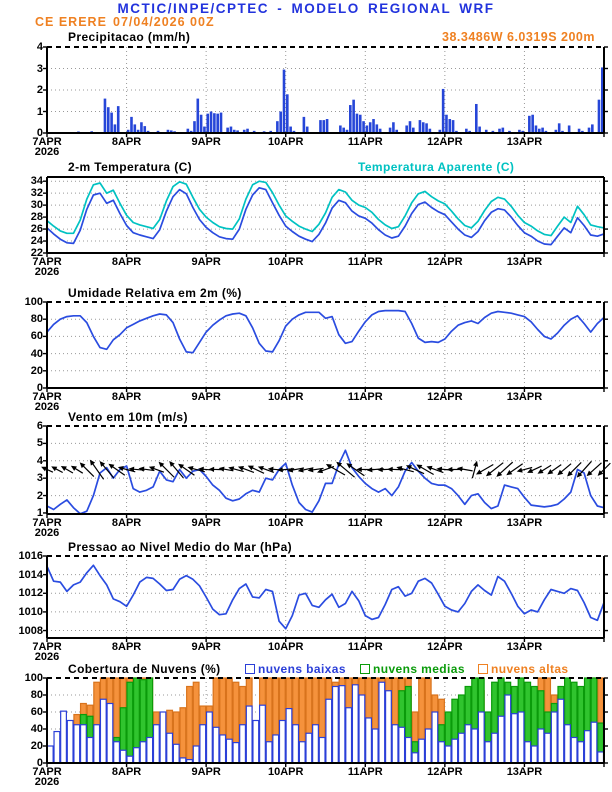 The height and width of the screenshot is (792, 612). I want to click on y-tick-label-pressure: 1014, so click(30, 574).